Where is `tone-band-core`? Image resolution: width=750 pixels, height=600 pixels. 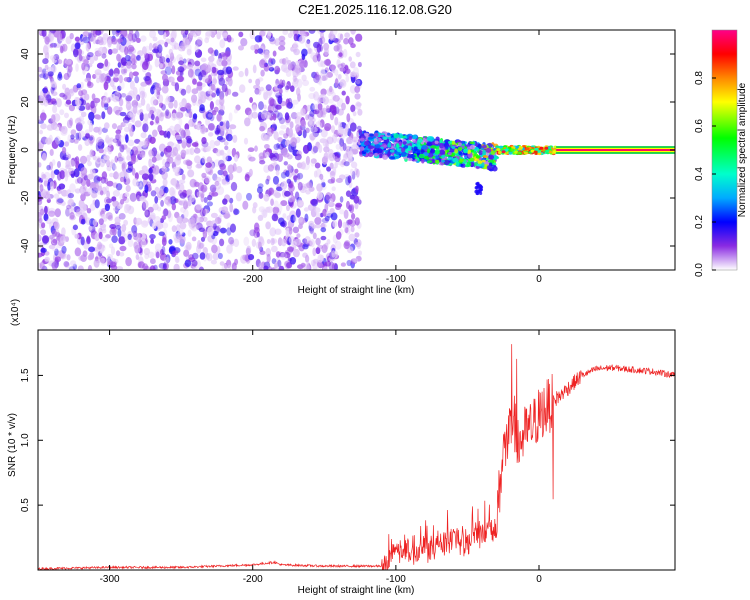
tone-band-core is located at coordinates (615, 150).